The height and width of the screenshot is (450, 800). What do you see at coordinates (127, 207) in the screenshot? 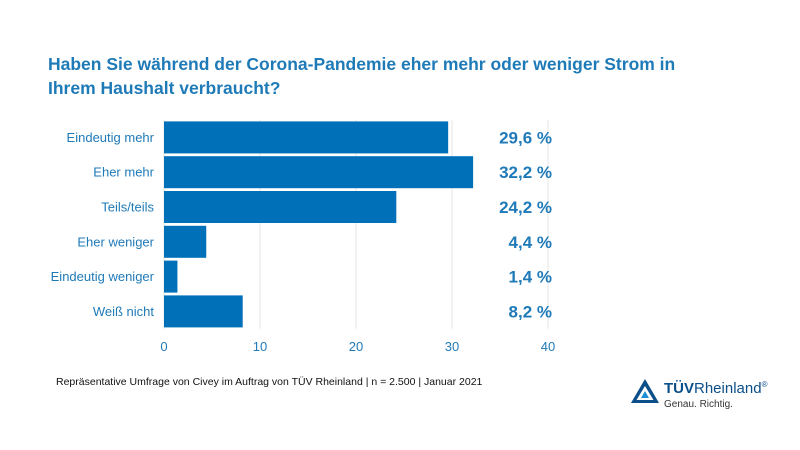
I see `category-label: Teils/teils` at bounding box center [127, 207].